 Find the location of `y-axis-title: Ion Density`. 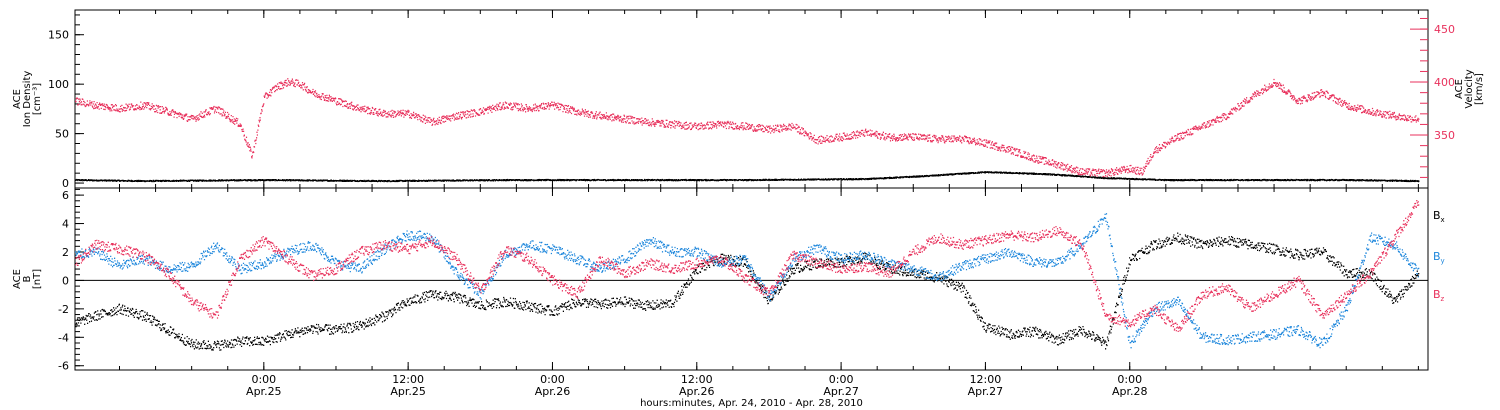

y-axis-title: Ion Density is located at coordinates (27, 99).